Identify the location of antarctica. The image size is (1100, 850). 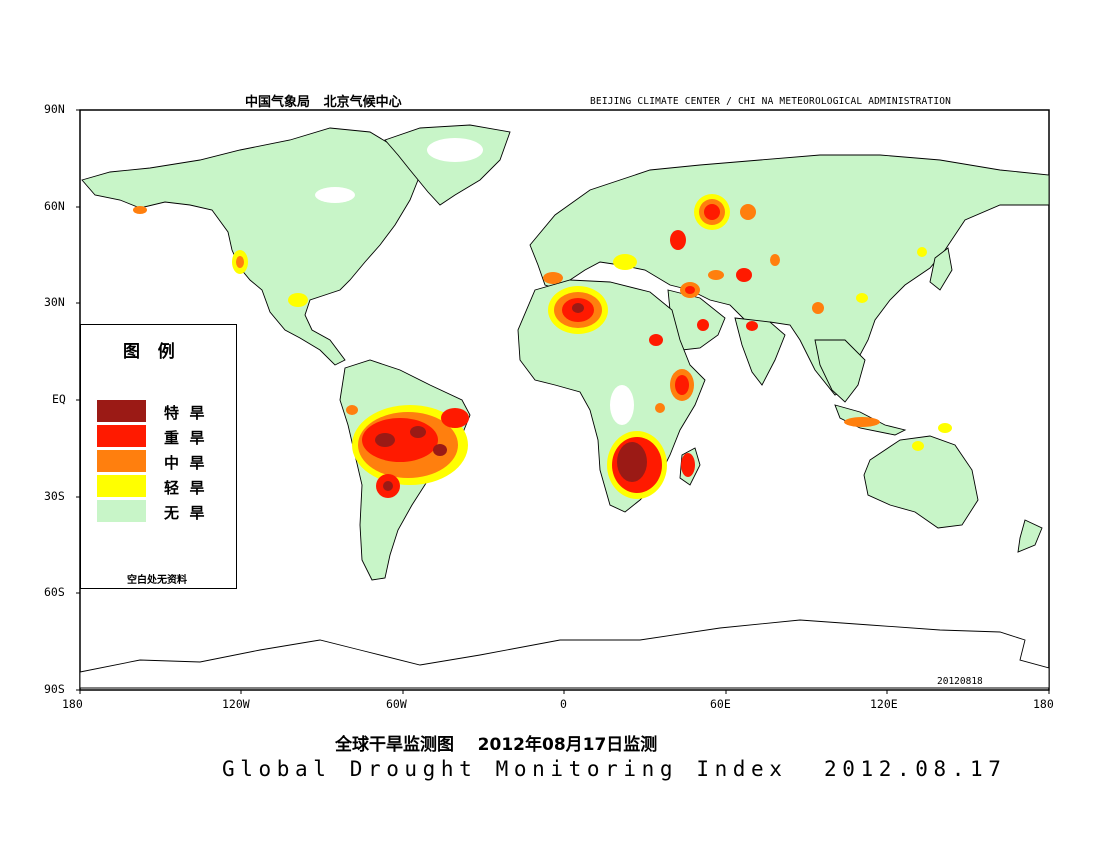
(564, 654).